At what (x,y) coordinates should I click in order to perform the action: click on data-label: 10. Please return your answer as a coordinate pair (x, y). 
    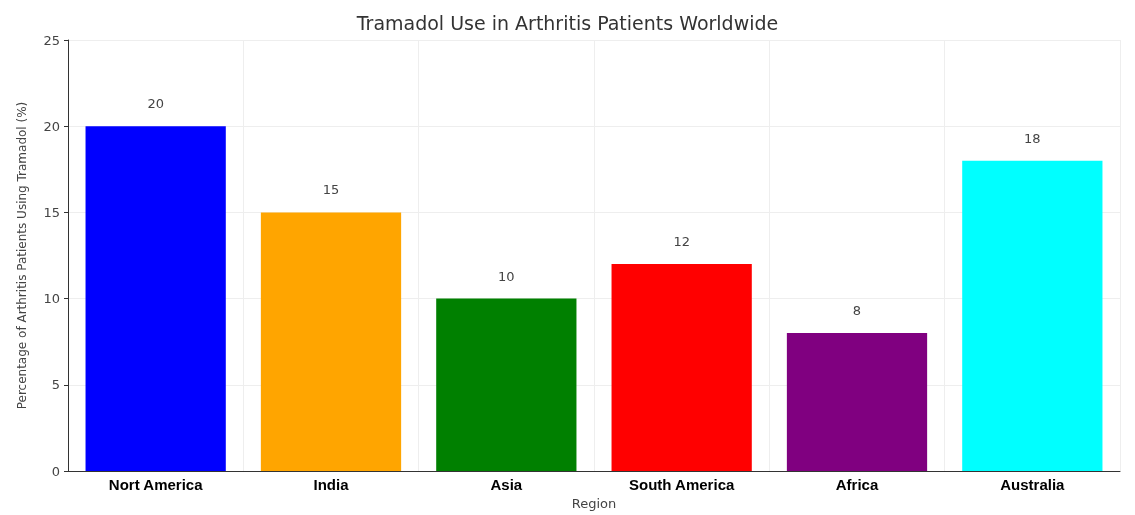
    Looking at the image, I should click on (506, 276).